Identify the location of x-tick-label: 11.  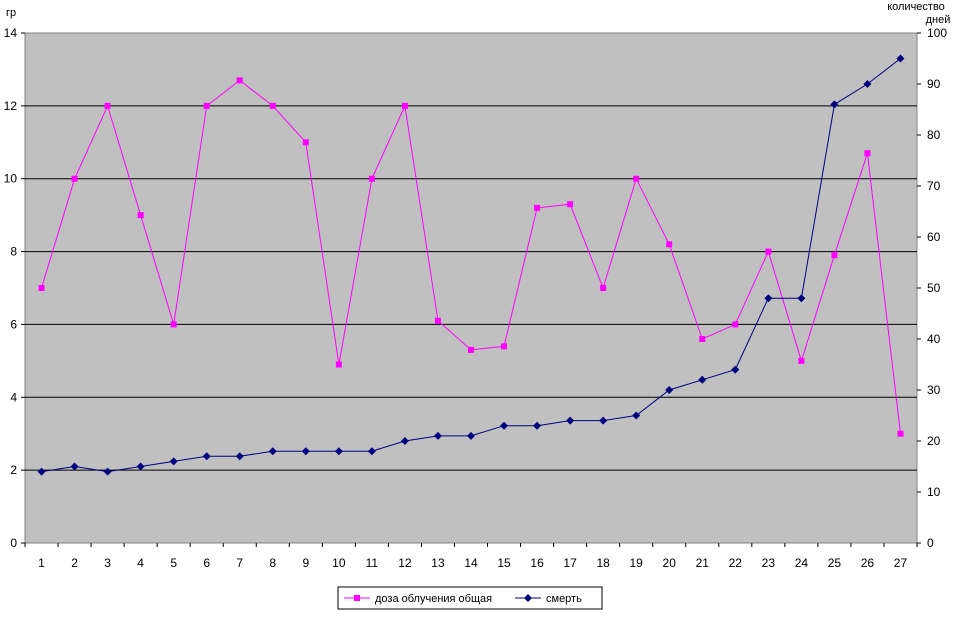
(372, 563).